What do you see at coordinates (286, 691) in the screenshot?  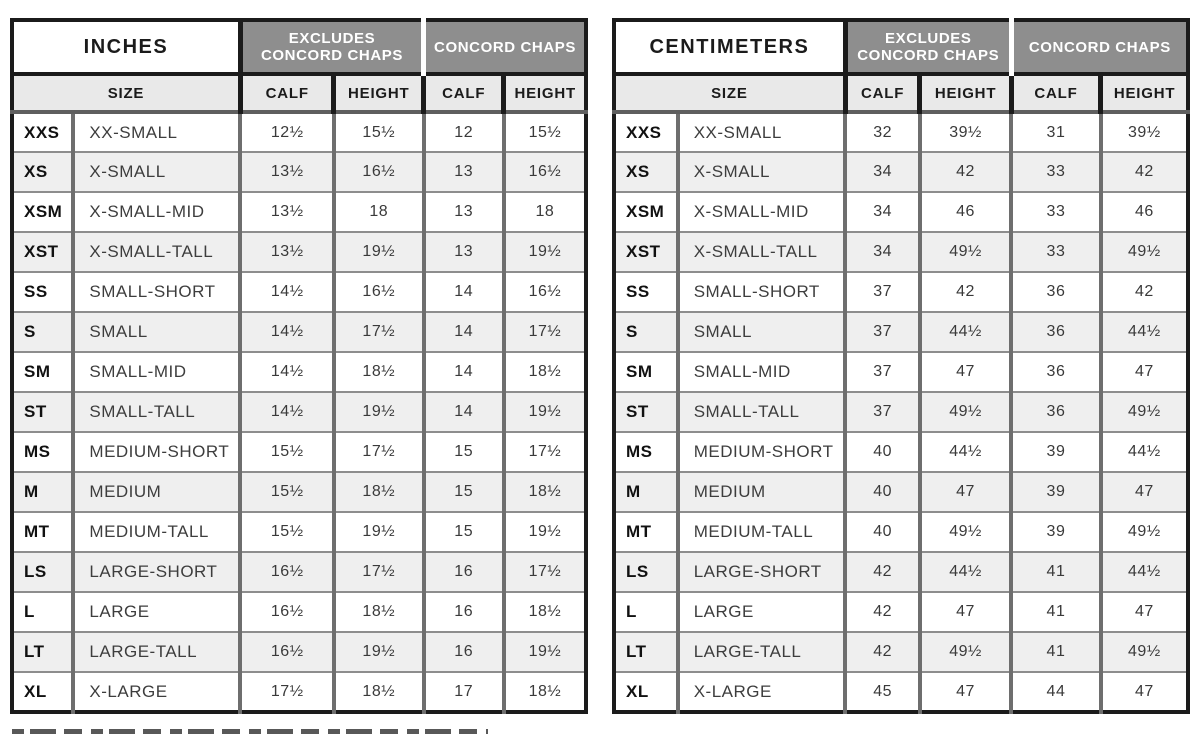 I see `calf-excludes-value: 17½` at bounding box center [286, 691].